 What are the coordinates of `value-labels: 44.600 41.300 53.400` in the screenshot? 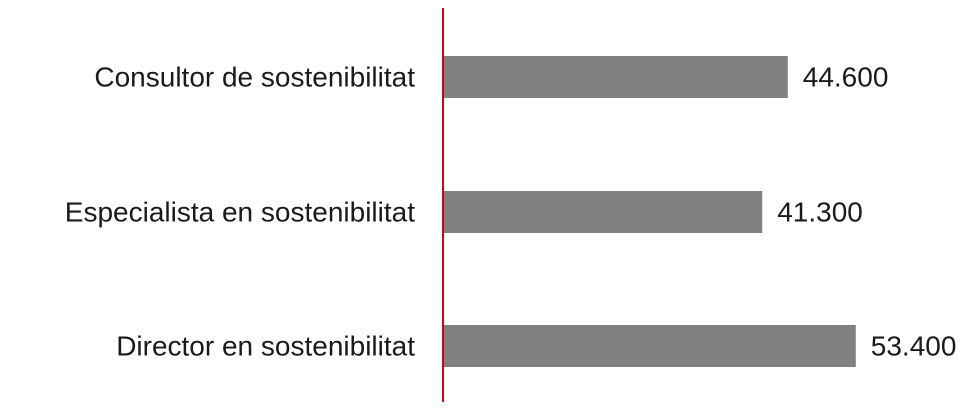 It's located at (866, 212).